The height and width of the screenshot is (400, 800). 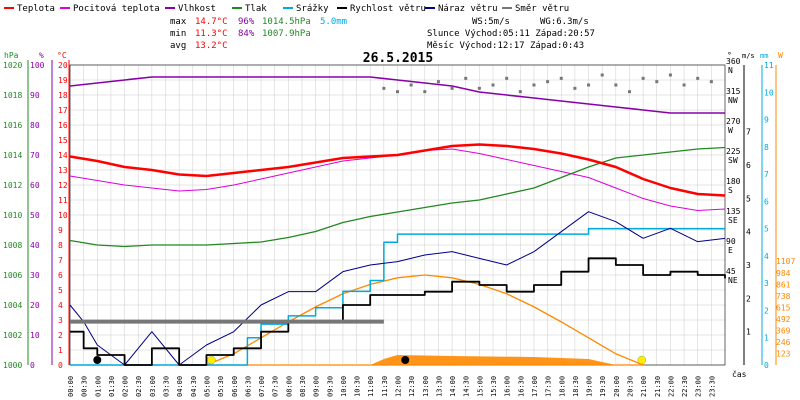 What do you see at coordinates (333, 22) in the screenshot?
I see `max-rain: 5.0mm` at bounding box center [333, 22].